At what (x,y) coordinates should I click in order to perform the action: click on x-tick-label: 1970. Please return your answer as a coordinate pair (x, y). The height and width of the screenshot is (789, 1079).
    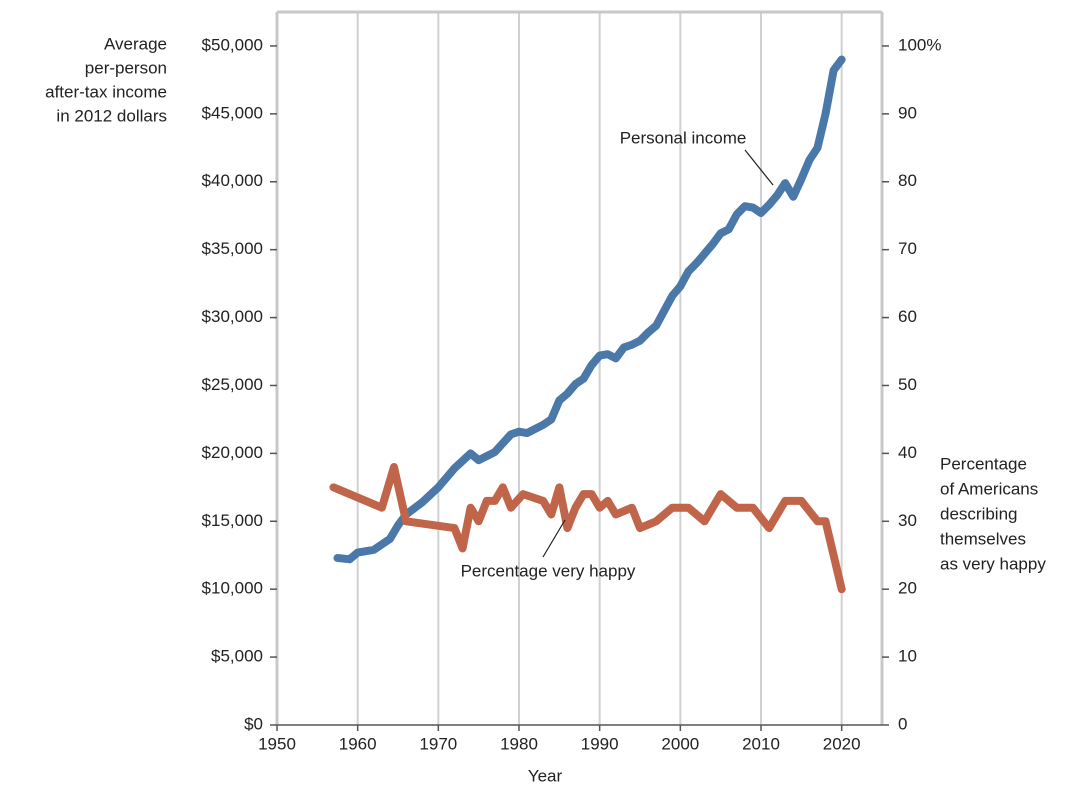
    Looking at the image, I should click on (438, 743).